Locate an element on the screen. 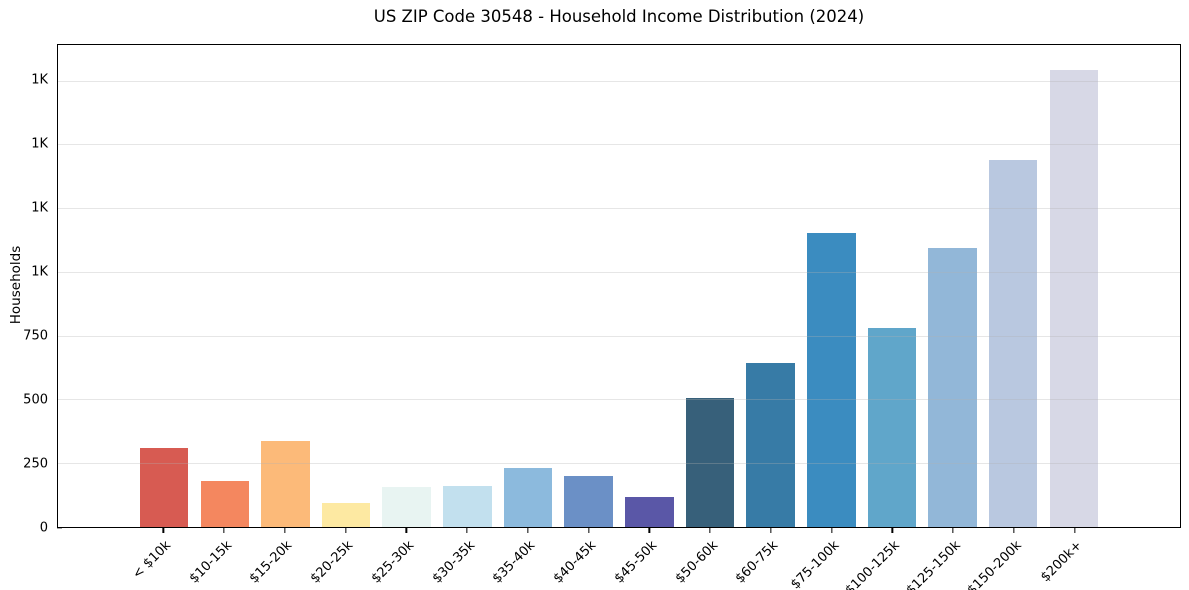 The width and height of the screenshot is (1189, 590). x-tick-label: $75-100k is located at coordinates (815, 564).